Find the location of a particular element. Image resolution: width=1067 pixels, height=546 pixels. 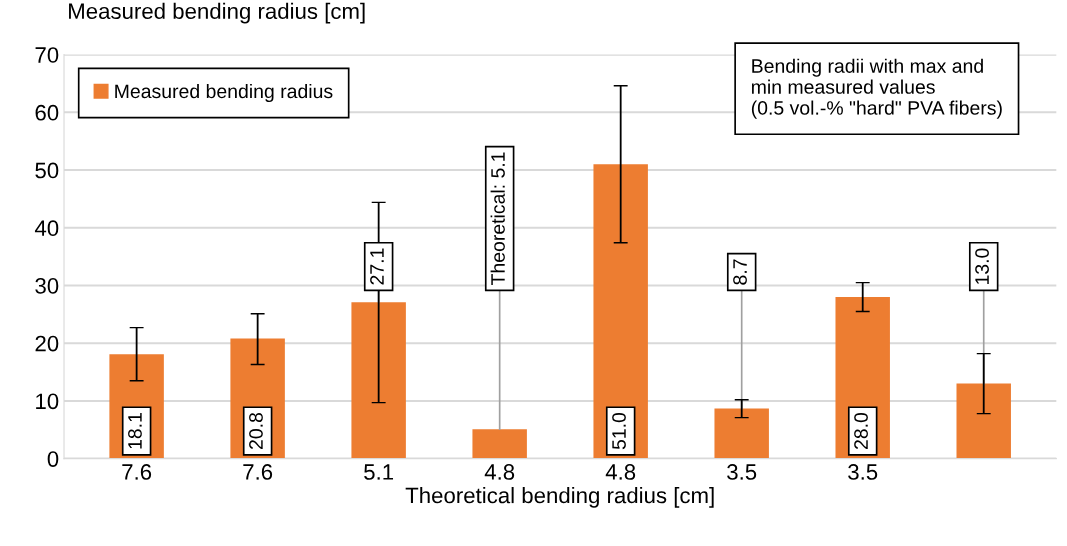

y-tick-label: 40 is located at coordinates (46, 228).